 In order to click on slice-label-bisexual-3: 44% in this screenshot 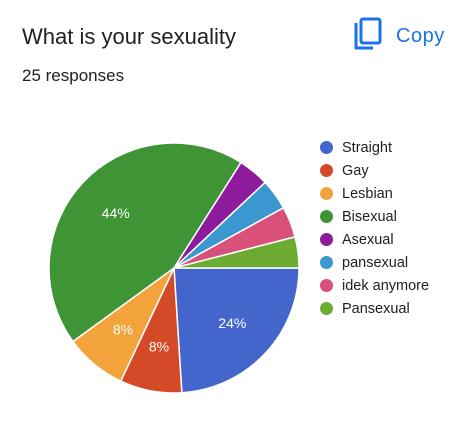, I will do `click(116, 213)`.